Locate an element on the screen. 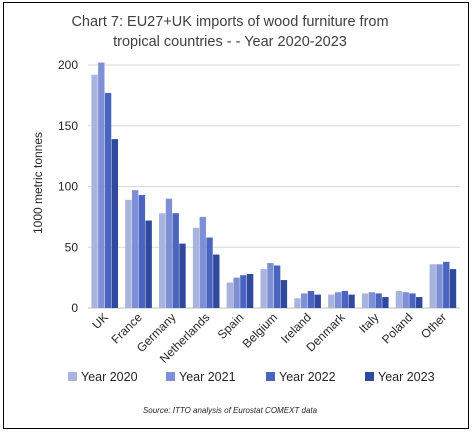  y-tick-label-50: 50 is located at coordinates (72, 247).